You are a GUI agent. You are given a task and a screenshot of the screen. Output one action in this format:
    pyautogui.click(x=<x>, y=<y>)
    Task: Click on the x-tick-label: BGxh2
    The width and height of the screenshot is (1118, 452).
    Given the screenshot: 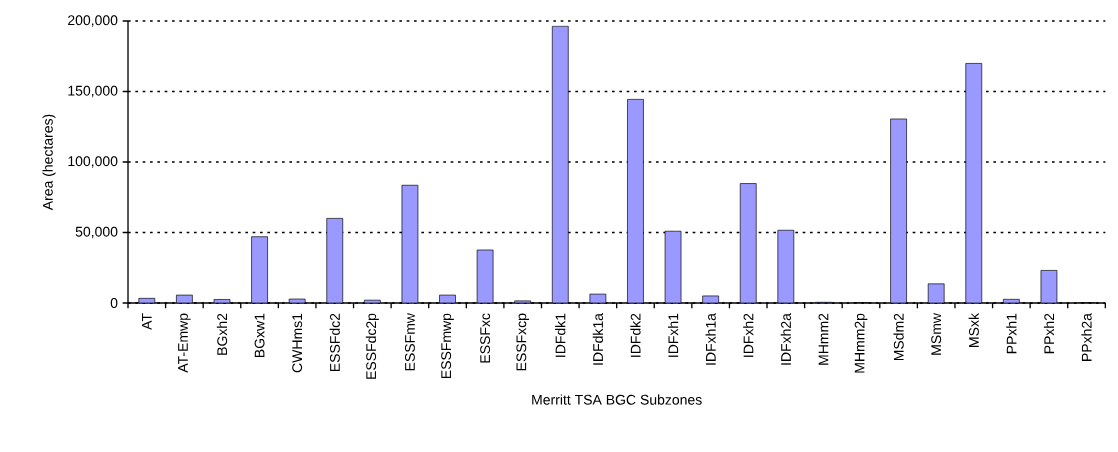 What is the action you would take?
    pyautogui.click(x=222, y=334)
    